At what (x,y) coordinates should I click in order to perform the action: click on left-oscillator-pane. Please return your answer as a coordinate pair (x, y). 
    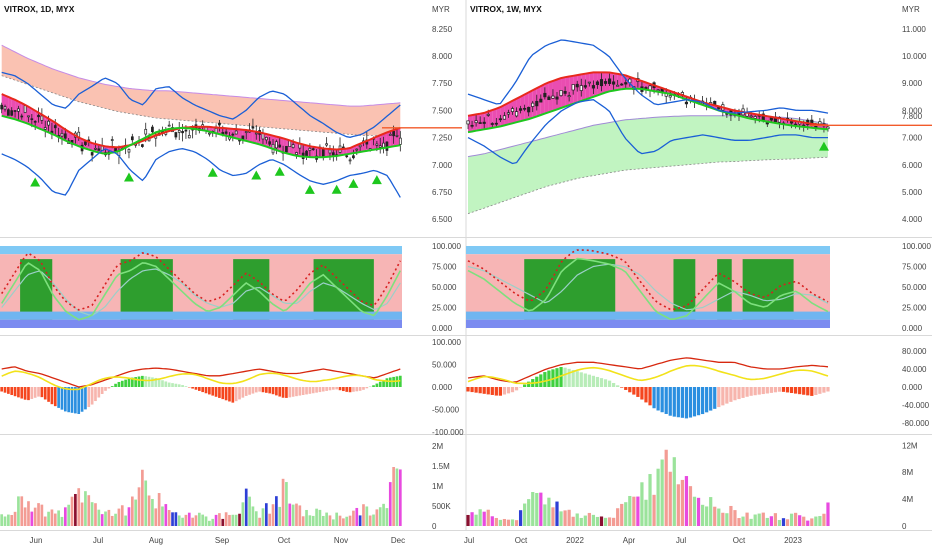
    Looking at the image, I should click on (201, 287).